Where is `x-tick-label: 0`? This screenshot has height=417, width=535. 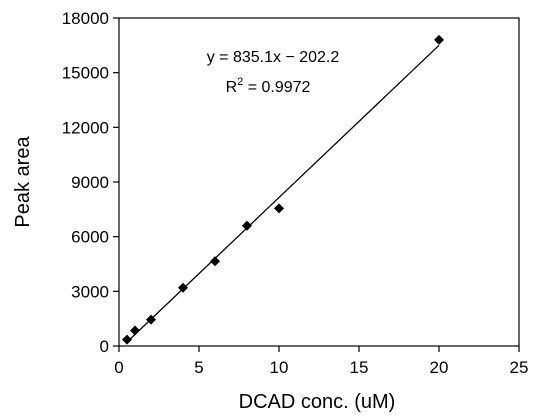
x-tick-label: 0 is located at coordinates (118, 367).